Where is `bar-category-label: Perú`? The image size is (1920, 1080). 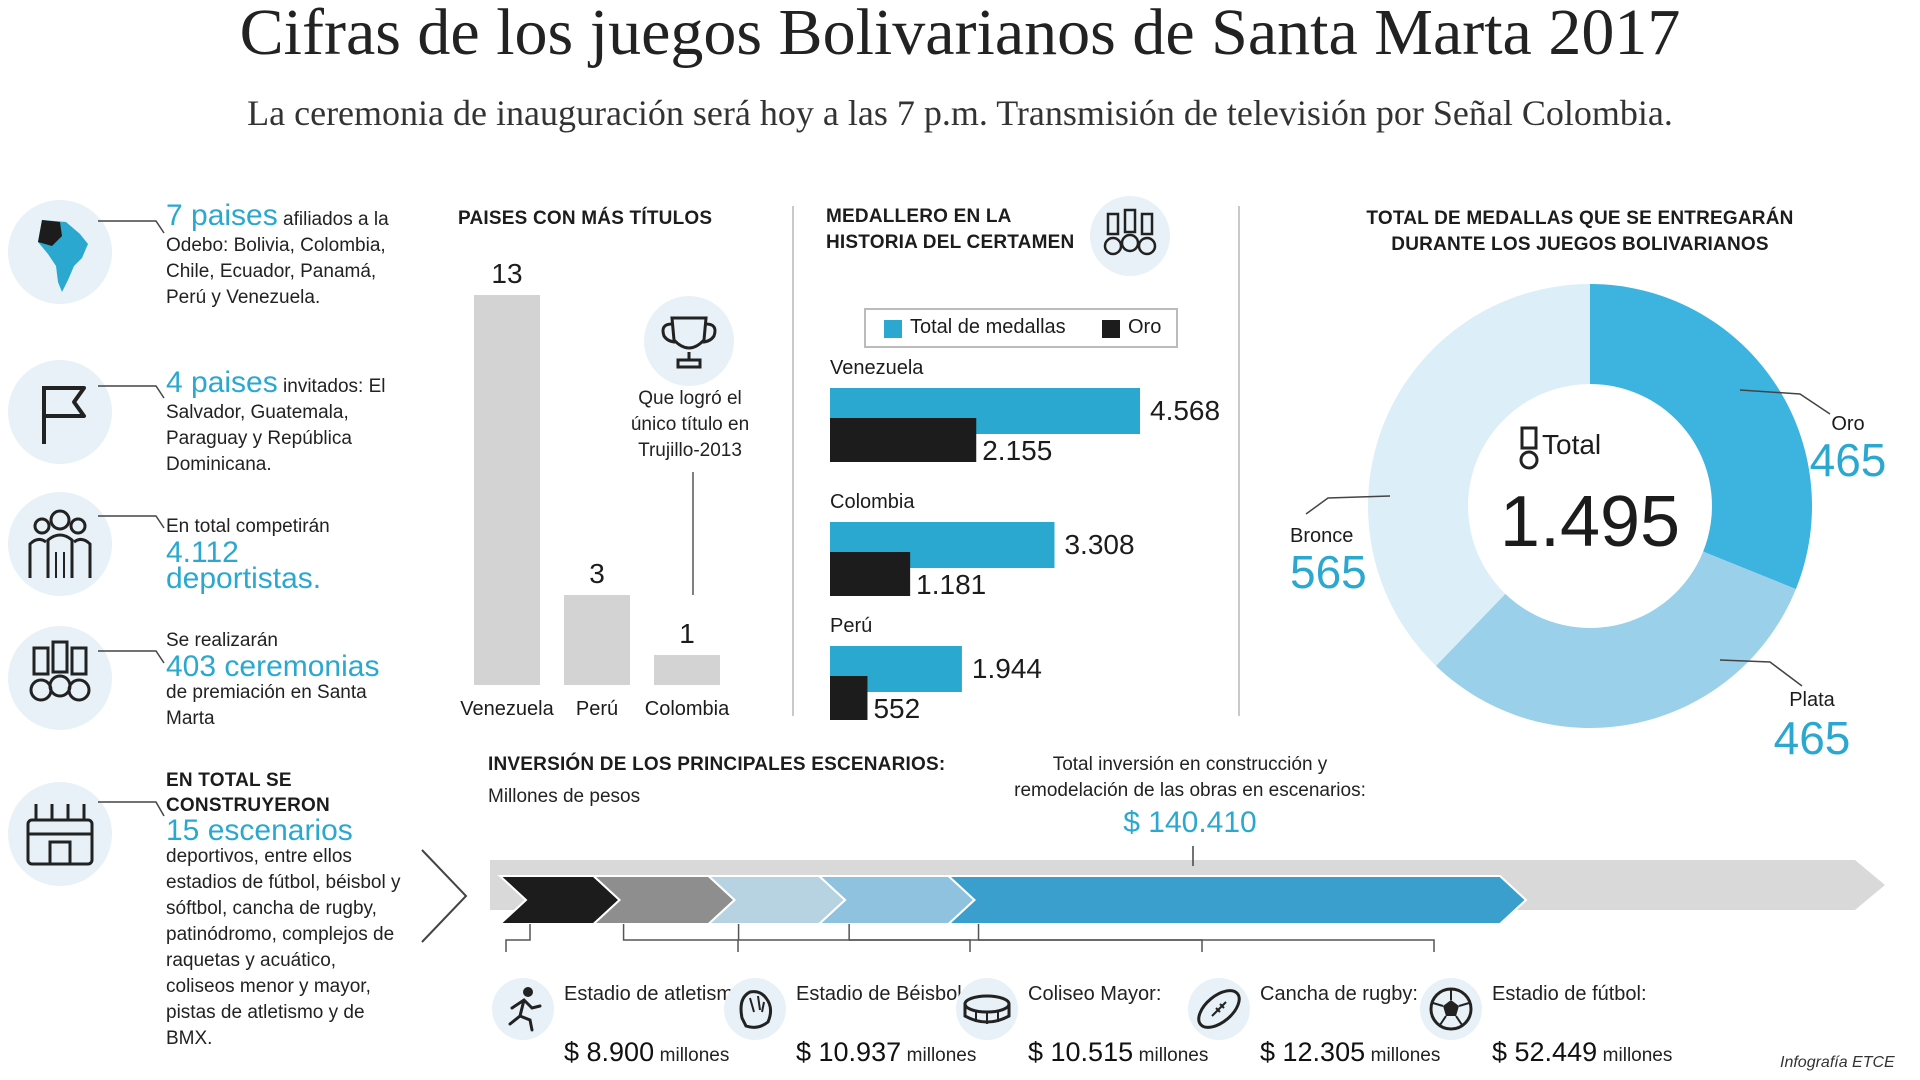
bar-category-label: Perú is located at coordinates (597, 709).